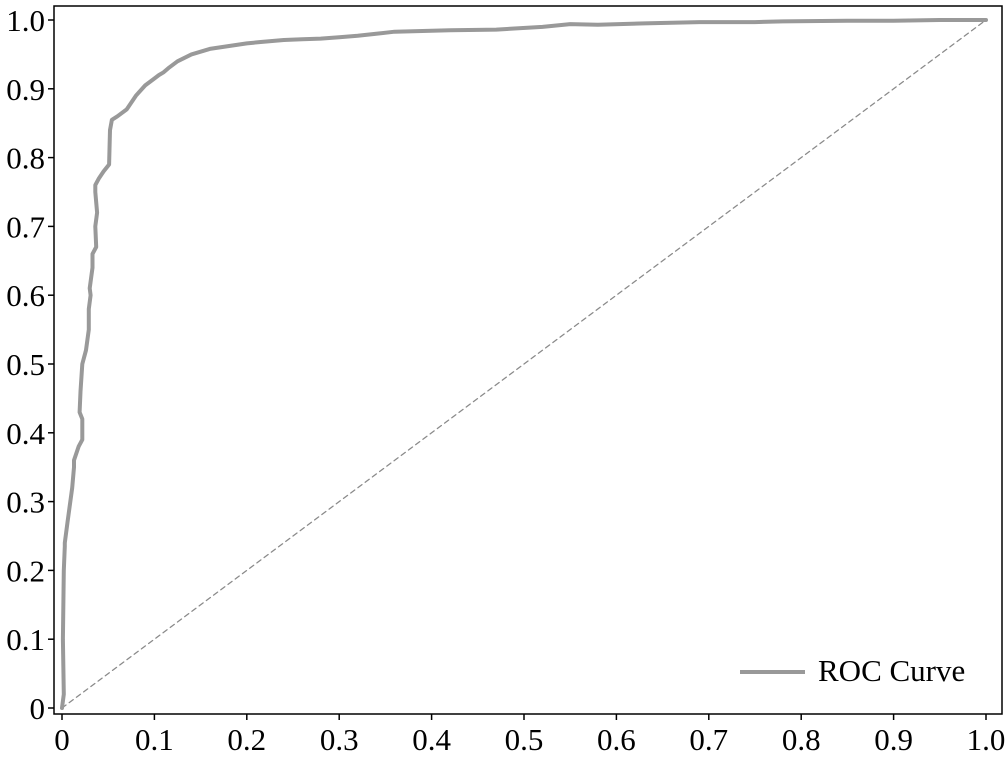 Image resolution: width=1008 pixels, height=758 pixels. Describe the element at coordinates (339, 739) in the screenshot. I see `x-tick-label: 0.3` at that location.